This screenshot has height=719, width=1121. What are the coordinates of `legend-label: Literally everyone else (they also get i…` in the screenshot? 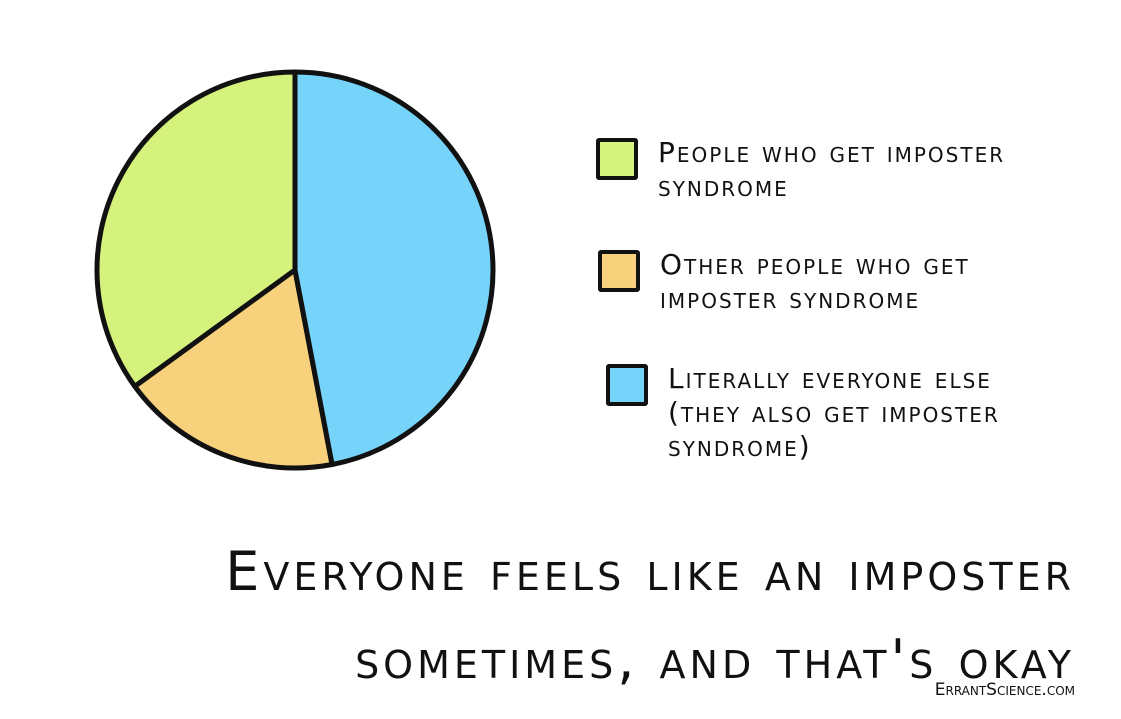 It's located at (834, 412).